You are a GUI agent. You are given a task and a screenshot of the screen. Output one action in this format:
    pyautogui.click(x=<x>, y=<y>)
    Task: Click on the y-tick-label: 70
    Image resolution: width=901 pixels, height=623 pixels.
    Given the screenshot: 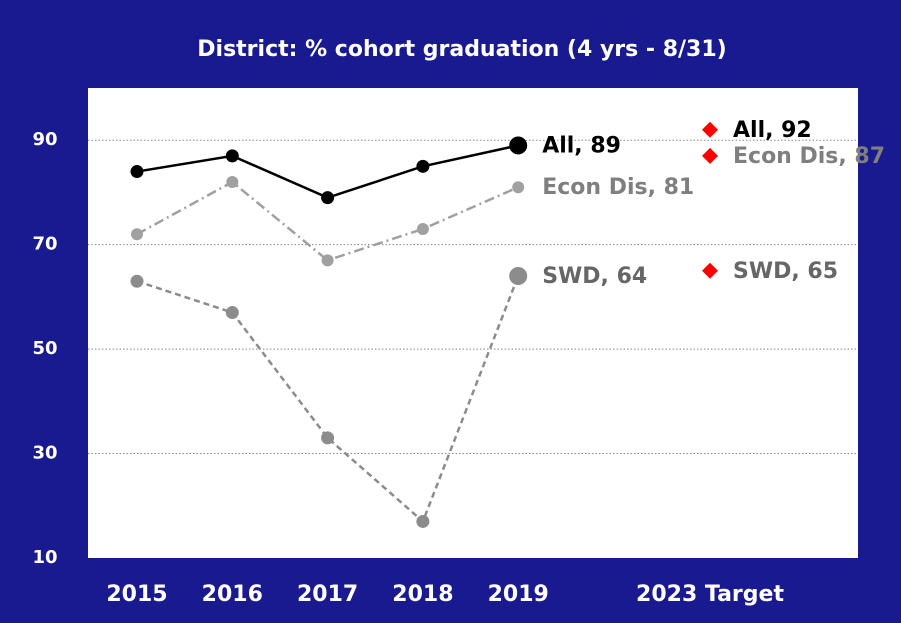 What is the action you would take?
    pyautogui.click(x=44, y=244)
    